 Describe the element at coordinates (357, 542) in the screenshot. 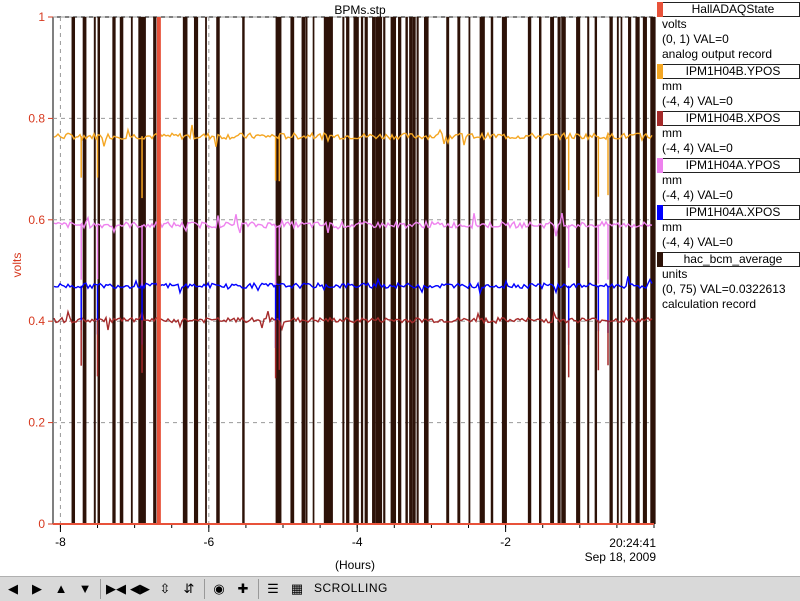

I see `x-tick-label: -4` at that location.